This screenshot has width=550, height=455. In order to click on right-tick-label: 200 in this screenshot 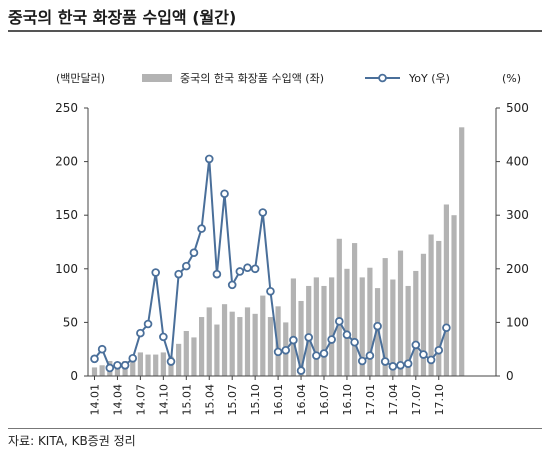, I will do `click(517, 269)`.